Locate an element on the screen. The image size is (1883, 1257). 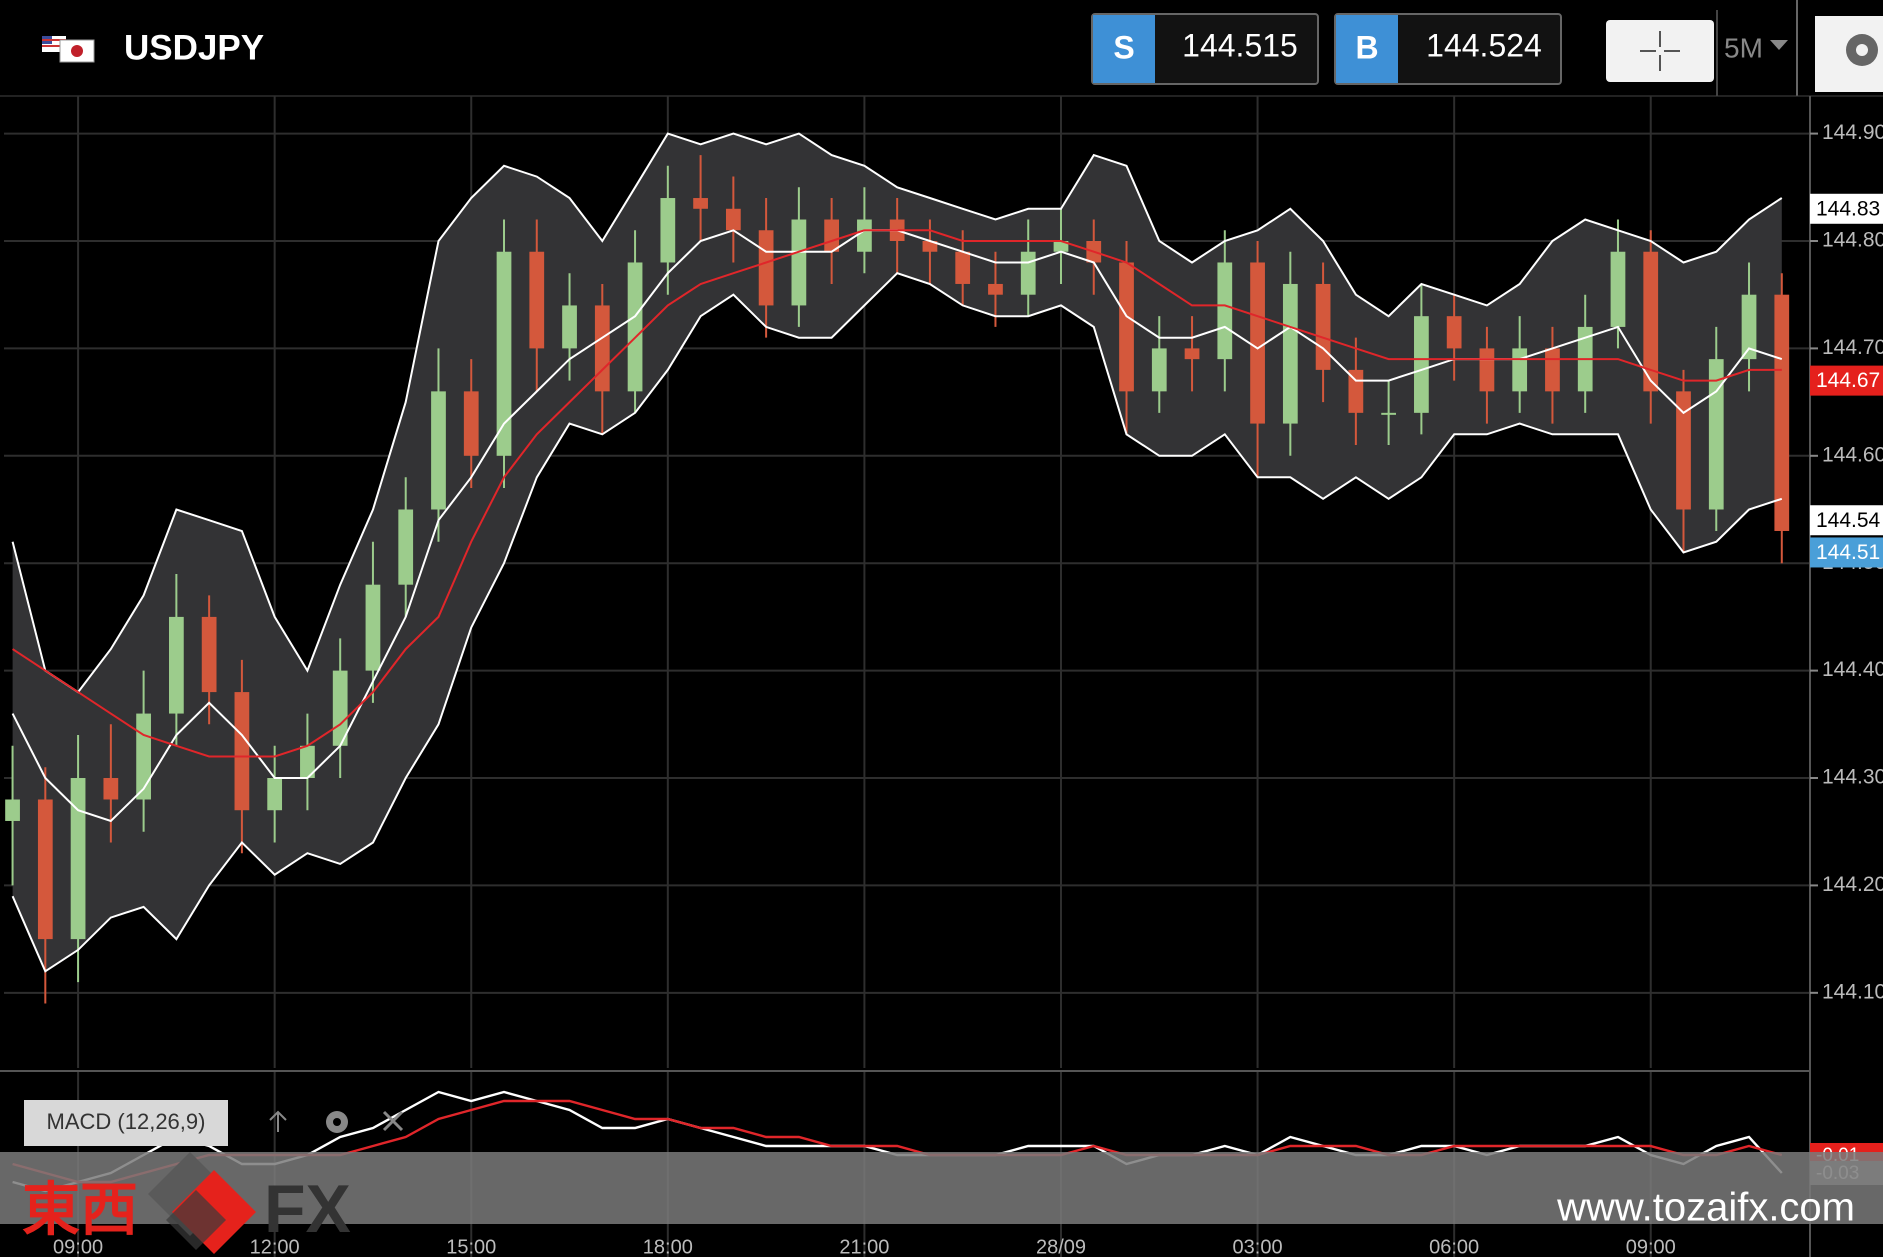
buy-button: B 144.524 is located at coordinates (1448, 49).